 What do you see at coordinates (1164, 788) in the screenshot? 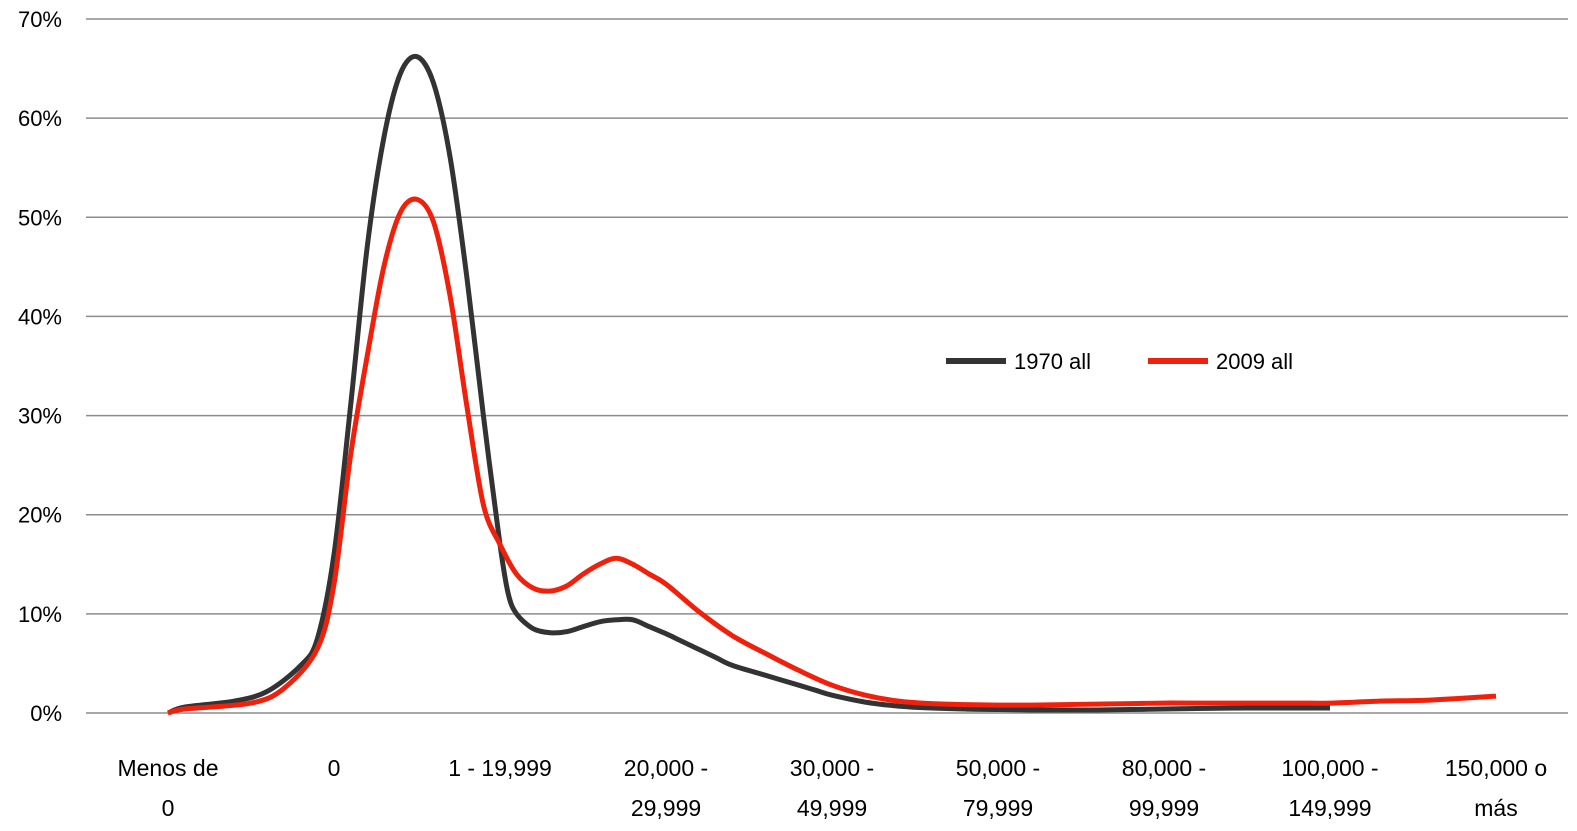
I see `x-category-label: 80,000 - 99,999` at bounding box center [1164, 788].